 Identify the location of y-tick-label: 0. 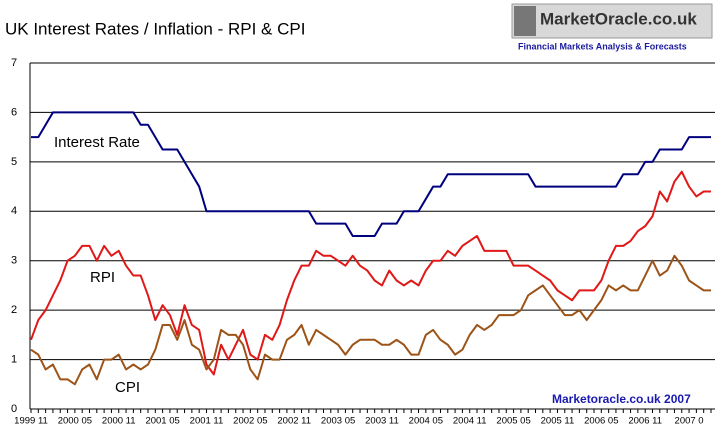
(14, 409).